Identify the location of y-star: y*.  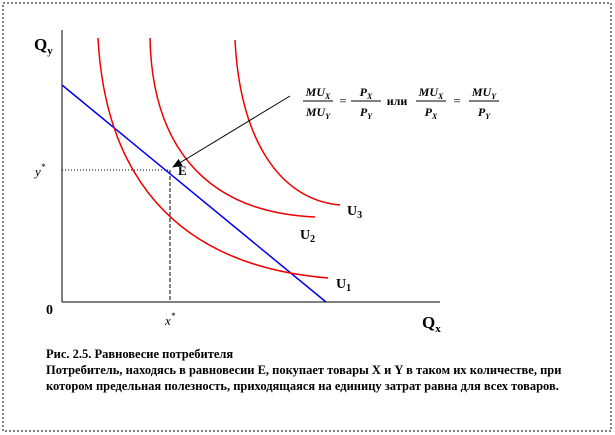
(39, 170).